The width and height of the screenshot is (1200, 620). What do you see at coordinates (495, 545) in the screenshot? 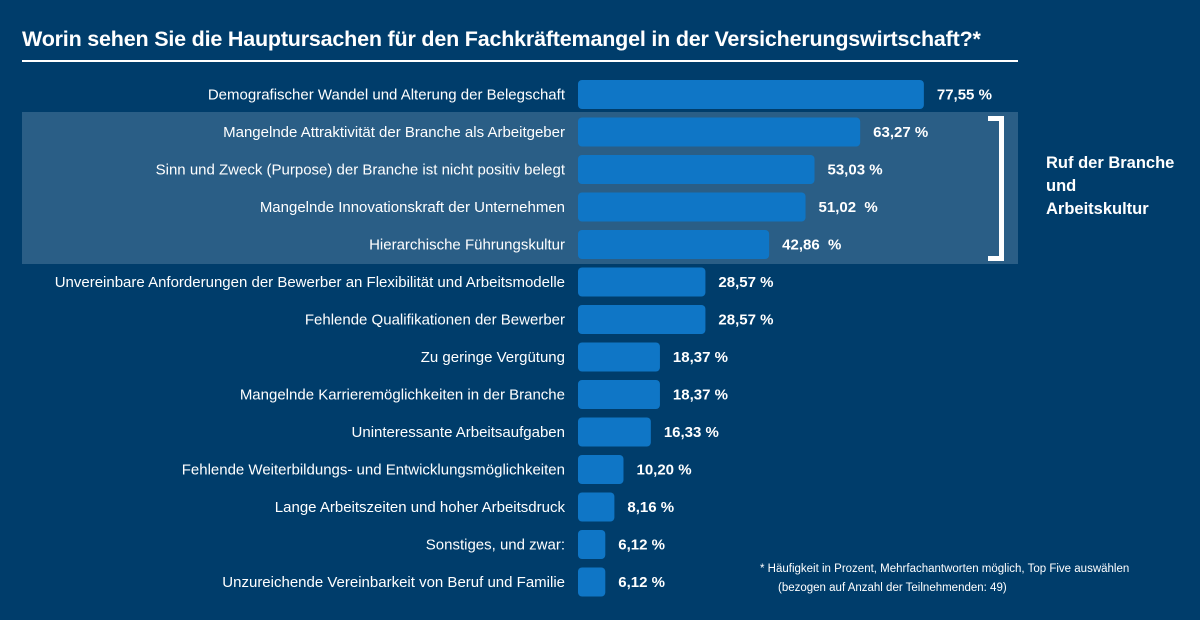
I see `category-label-12: Sonstiges, und zwar:` at bounding box center [495, 545].